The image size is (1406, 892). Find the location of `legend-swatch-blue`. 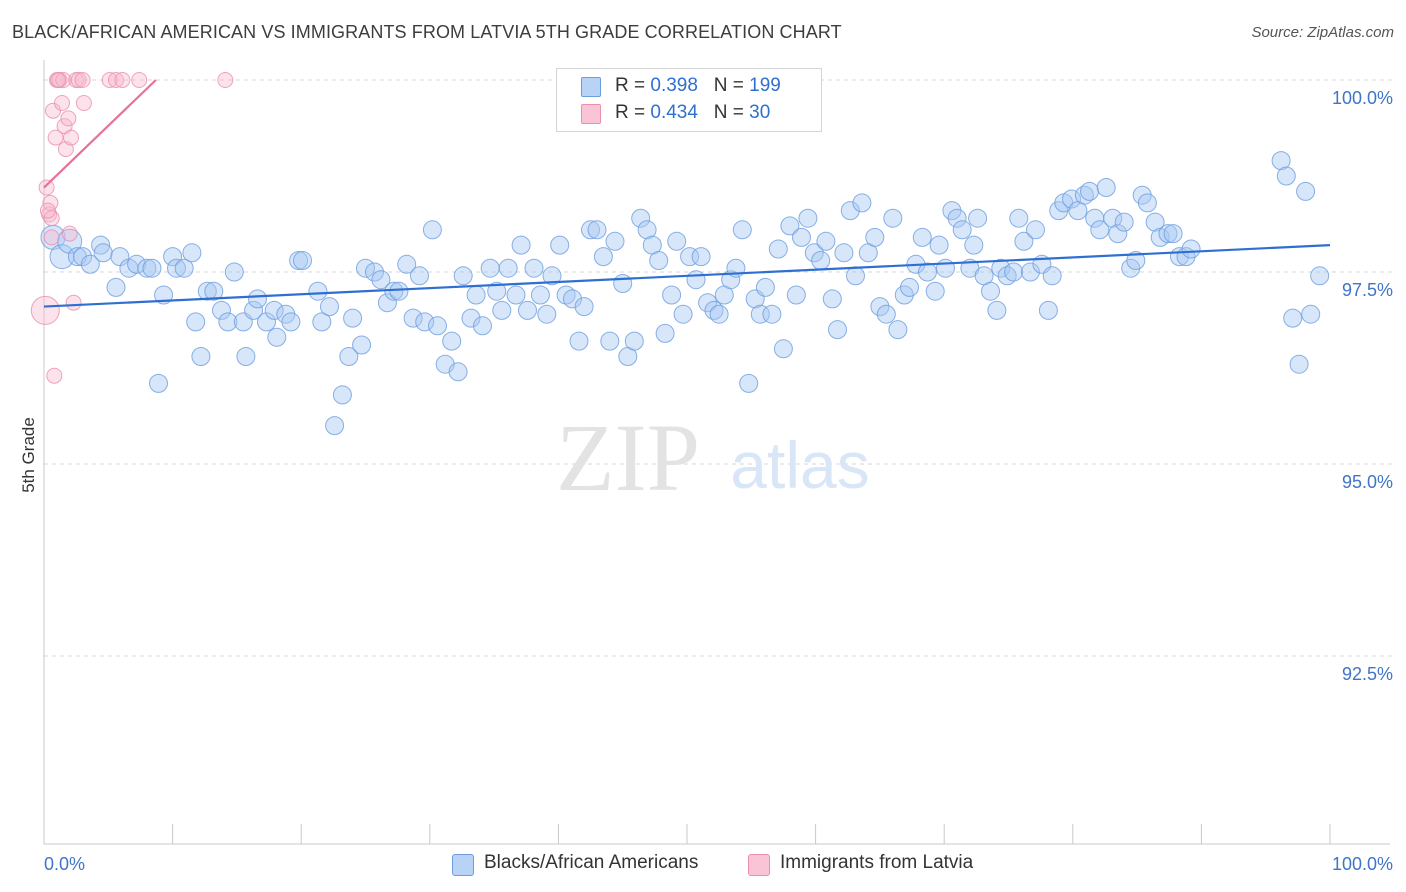

legend-swatch-blue is located at coordinates (591, 87).